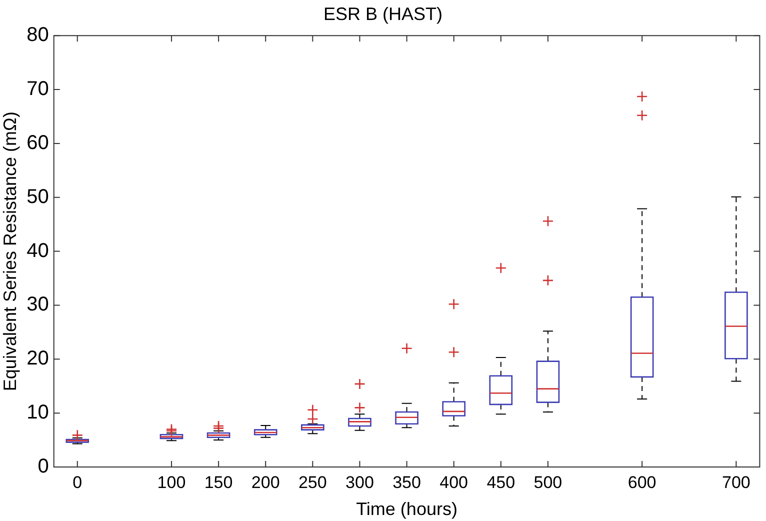 The height and width of the screenshot is (521, 766). Describe the element at coordinates (407, 509) in the screenshot. I see `x-axis-title: Time (hours)` at that location.